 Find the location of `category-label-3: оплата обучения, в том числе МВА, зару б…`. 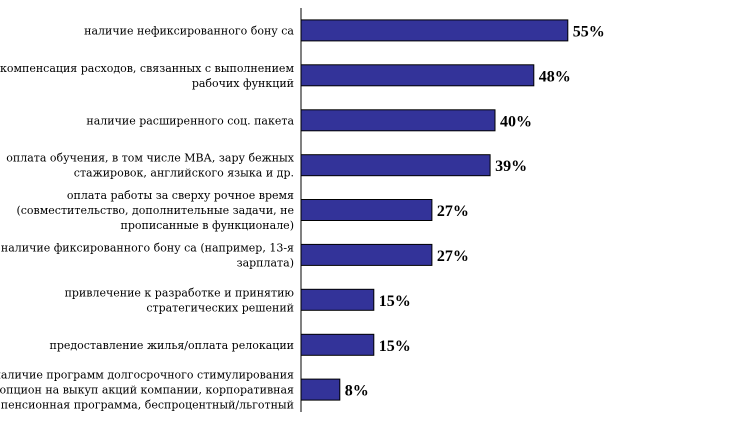

category-label-3: оплата обучения, в том числе МВА, зару б… is located at coordinates (150, 166).